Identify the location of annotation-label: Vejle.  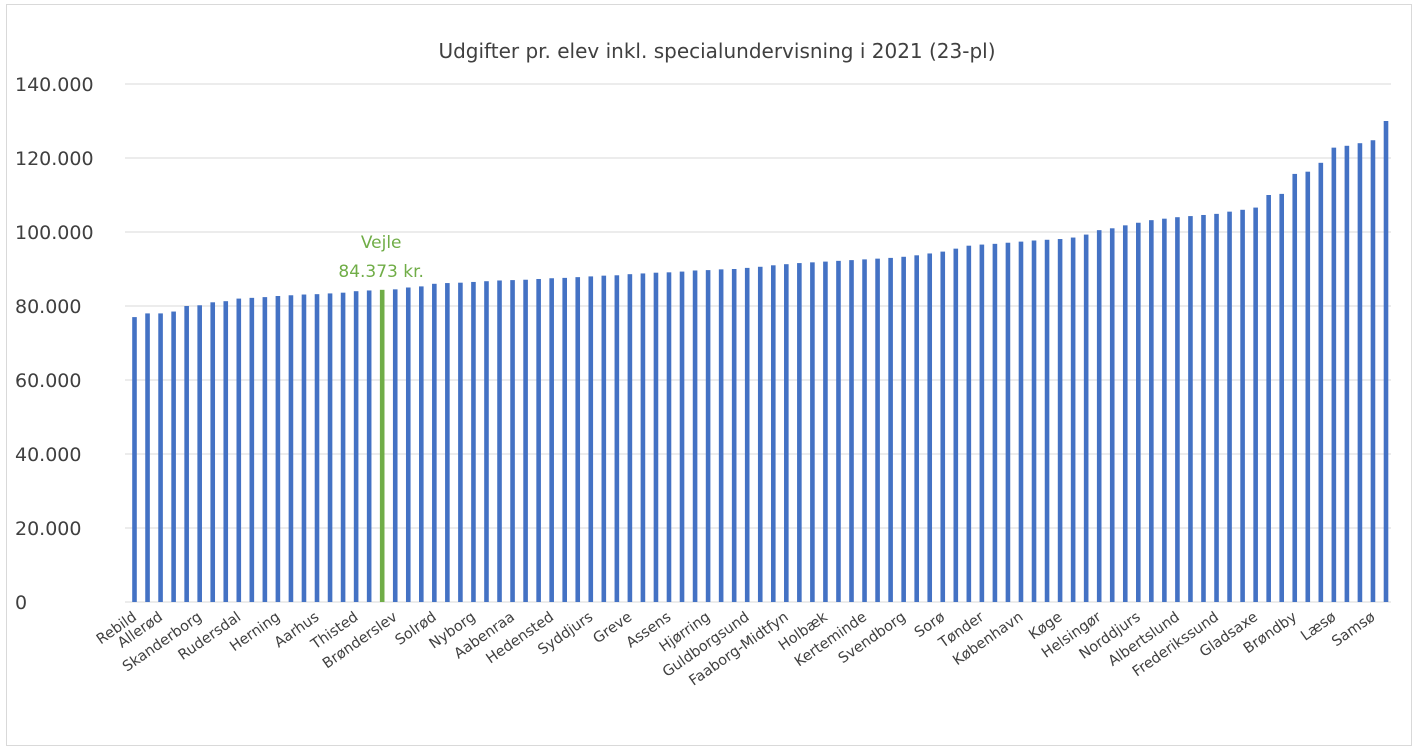
(381, 243).